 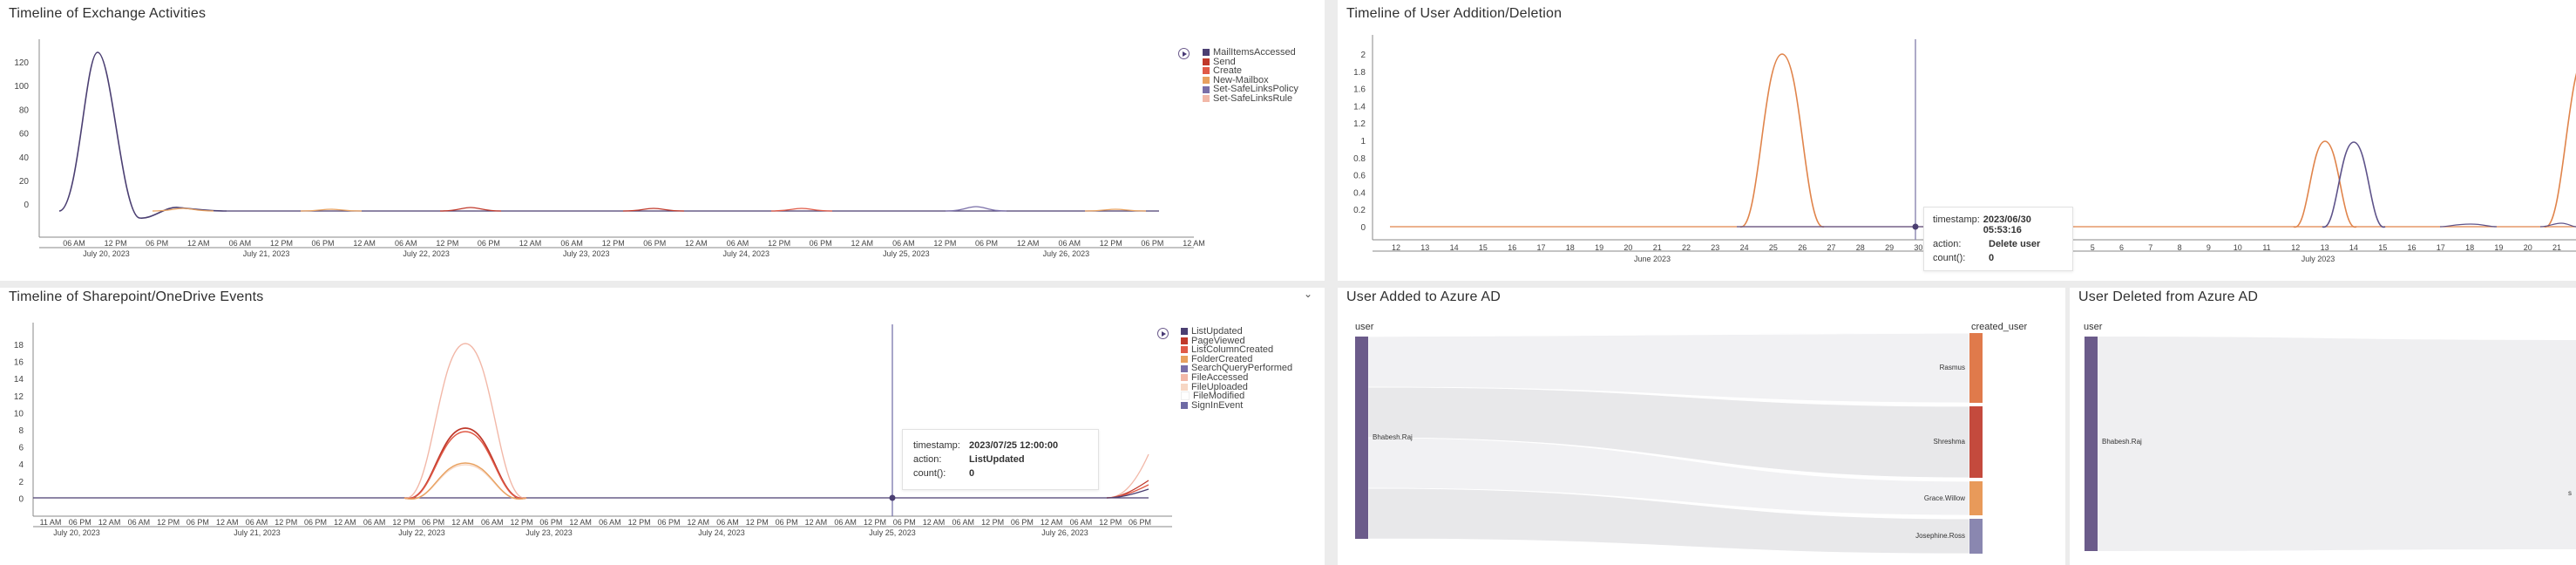 What do you see at coordinates (1512, 248) in the screenshot?
I see `x-tick-label: 16` at bounding box center [1512, 248].